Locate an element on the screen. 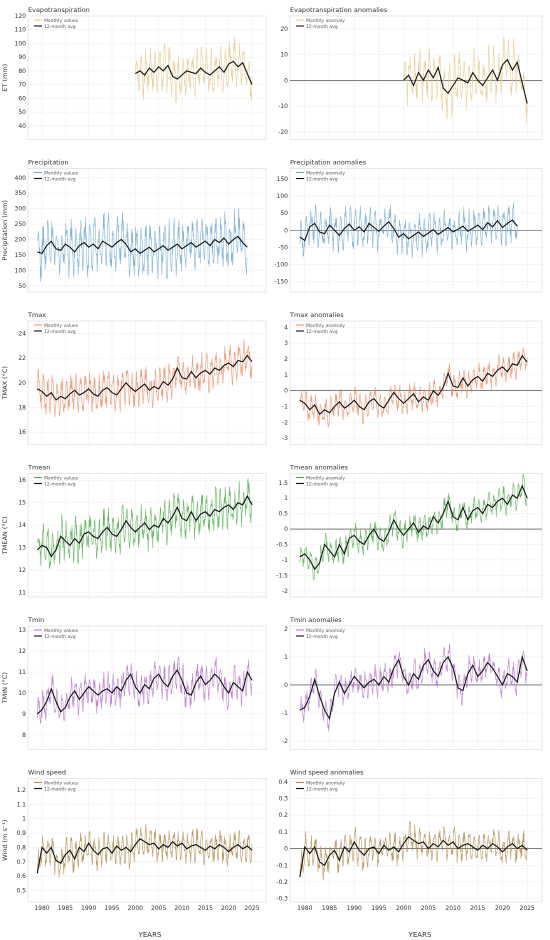 The height and width of the screenshot is (940, 550). x-axis-label-left: YEARS is located at coordinates (150, 935).